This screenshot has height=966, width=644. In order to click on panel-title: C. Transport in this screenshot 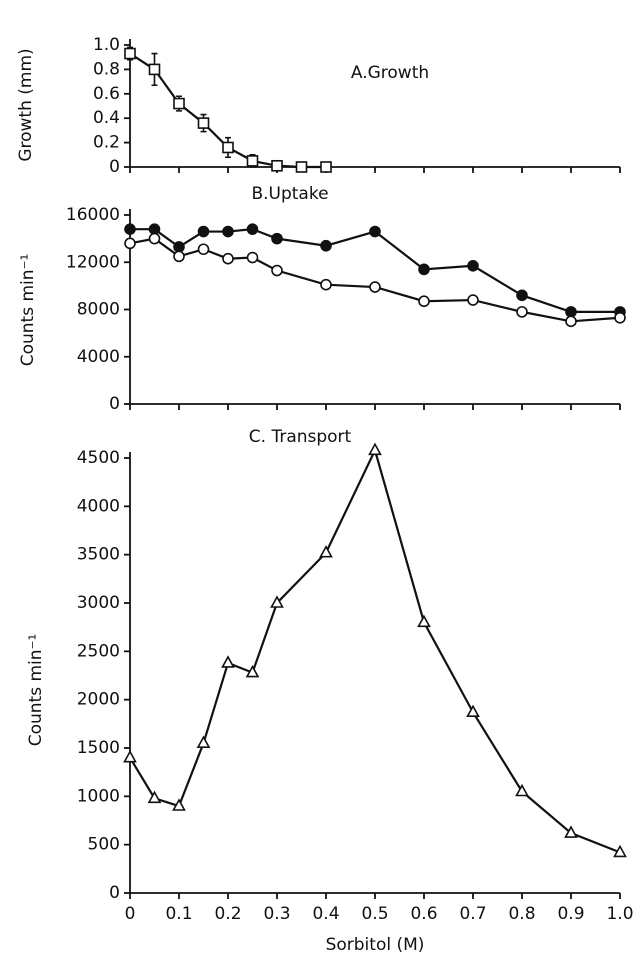, I will do `click(300, 437)`.